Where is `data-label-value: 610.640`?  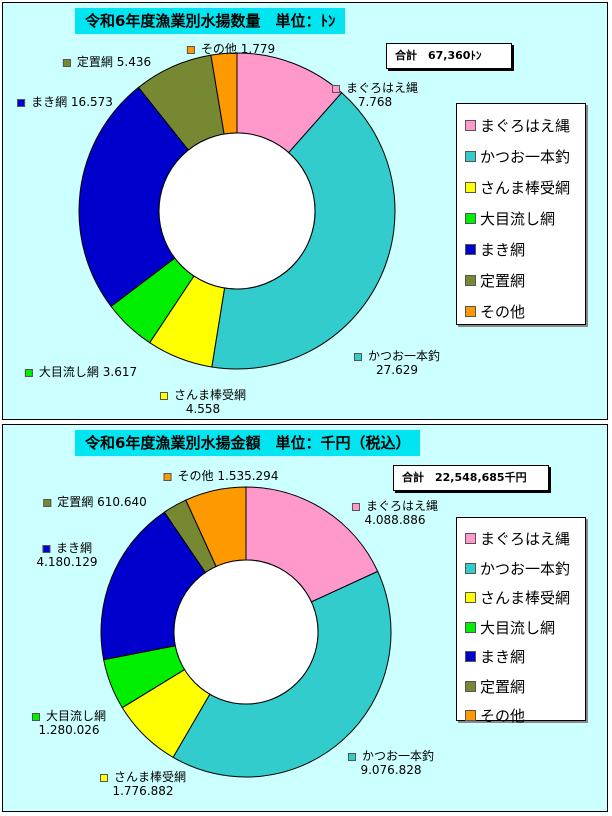 data-label-value: 610.640 is located at coordinates (122, 502).